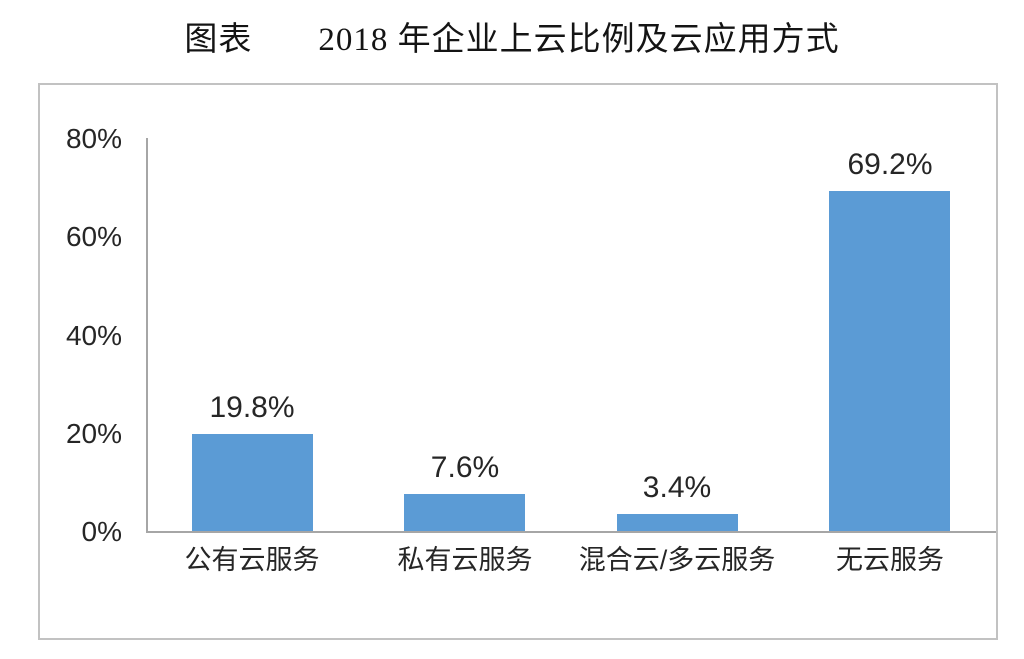 The width and height of the screenshot is (1024, 659). I want to click on category-label-2: 混合云/多云服务, so click(677, 560).